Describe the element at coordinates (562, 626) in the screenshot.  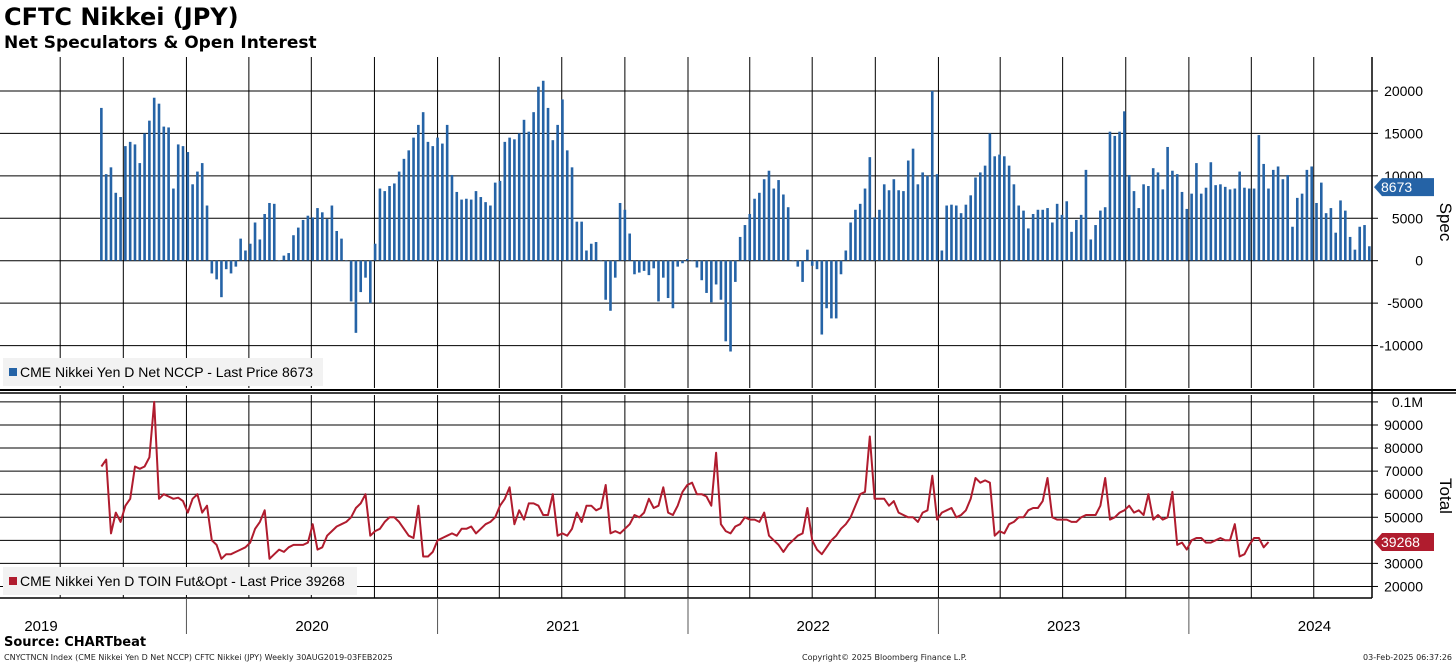
I see `x-tick-label: 2021` at that location.